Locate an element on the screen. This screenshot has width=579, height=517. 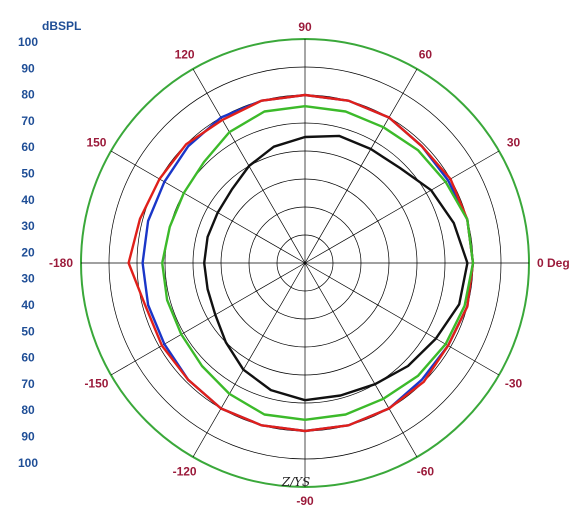
unit-label: dBSPL is located at coordinates (61, 26).